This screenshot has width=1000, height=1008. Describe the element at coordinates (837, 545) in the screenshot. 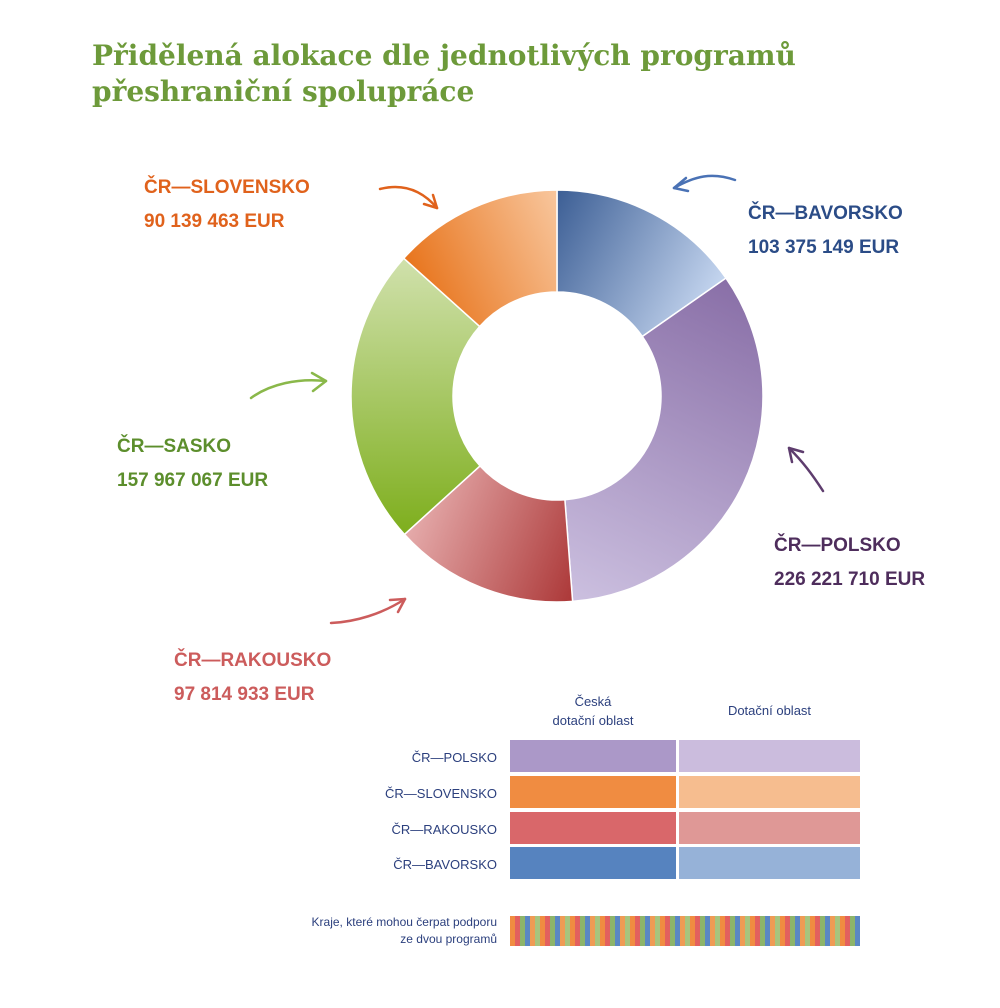

I see `label-polsko-name: ČR—POLSKO` at that location.